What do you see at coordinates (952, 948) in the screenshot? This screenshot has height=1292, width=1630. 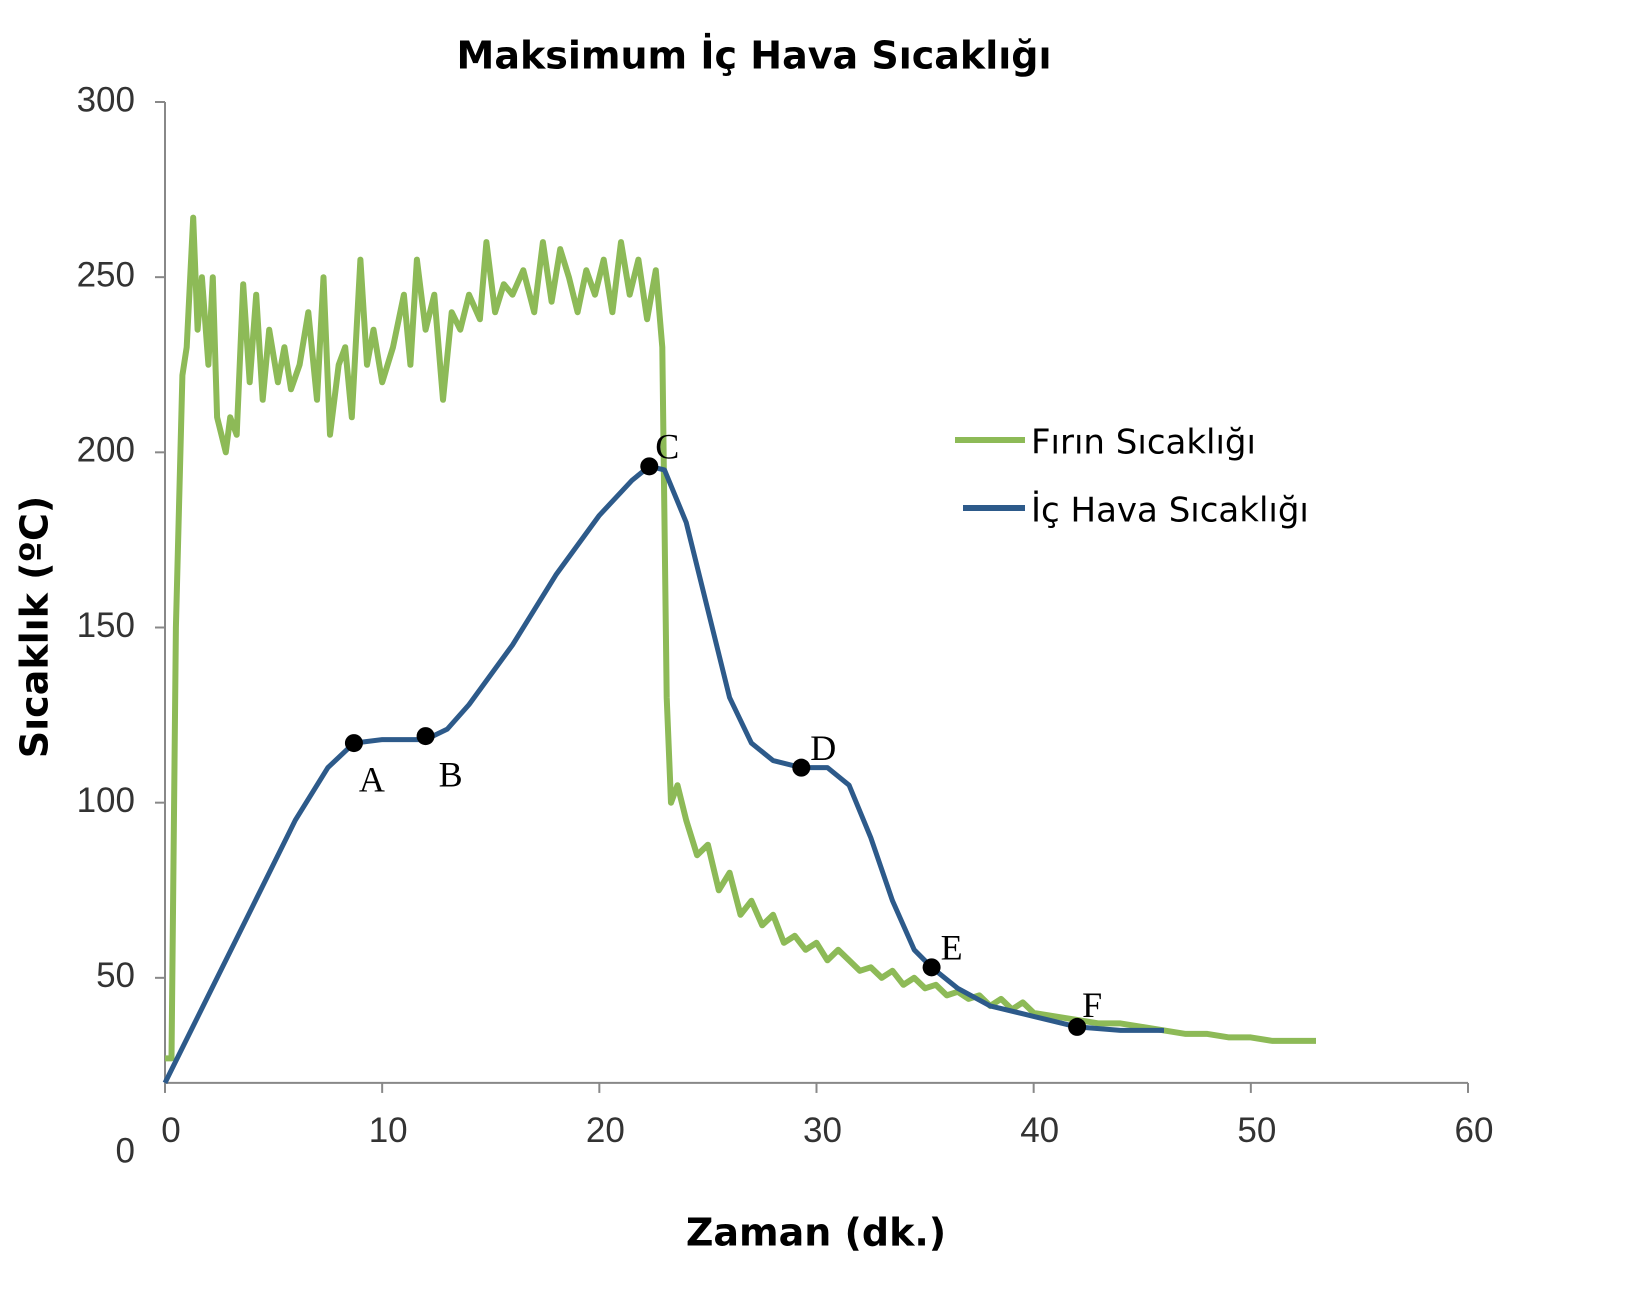 I see `point-label: E` at bounding box center [952, 948].